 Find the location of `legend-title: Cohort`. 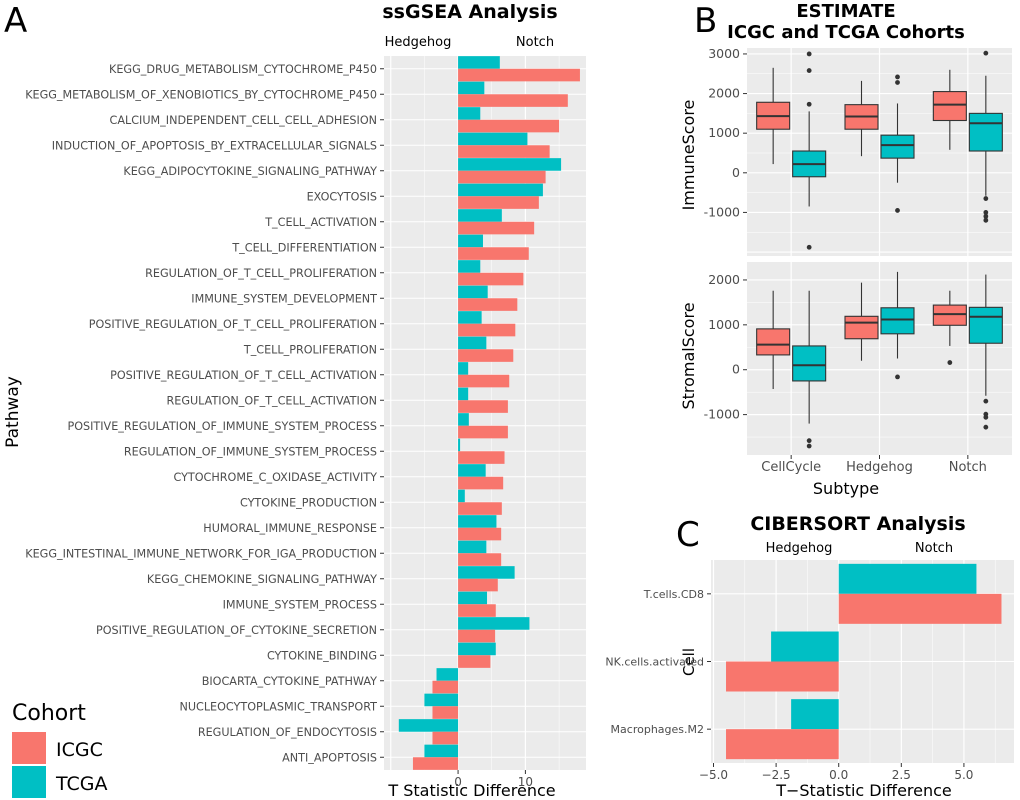

legend-title: Cohort is located at coordinates (49, 713).